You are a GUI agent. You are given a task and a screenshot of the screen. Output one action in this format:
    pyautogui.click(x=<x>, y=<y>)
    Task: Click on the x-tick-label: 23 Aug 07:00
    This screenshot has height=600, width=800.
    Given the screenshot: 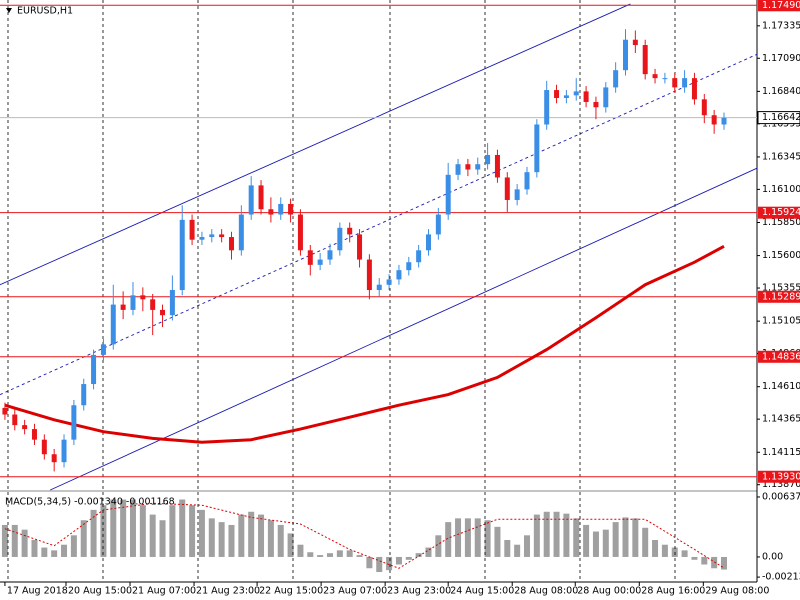 What is the action you would take?
    pyautogui.click(x=355, y=591)
    